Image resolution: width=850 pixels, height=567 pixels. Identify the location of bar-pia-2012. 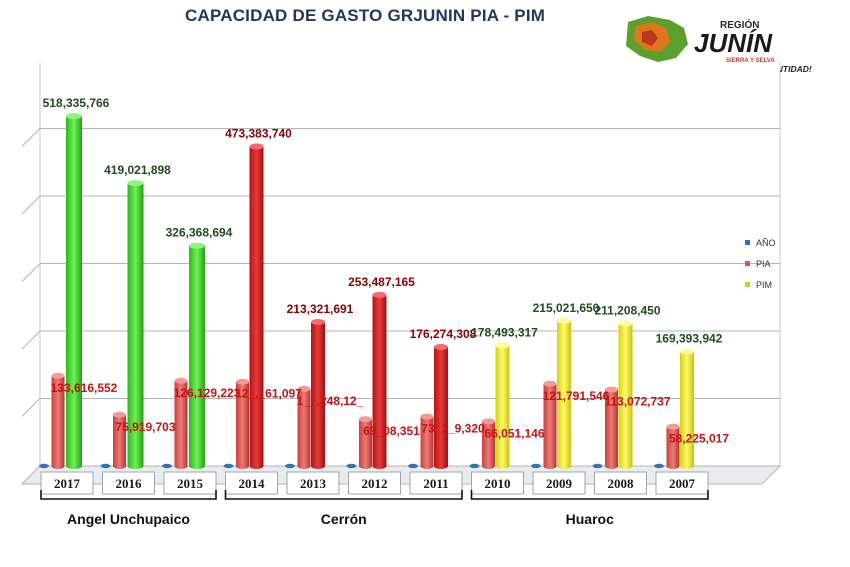
(365, 442).